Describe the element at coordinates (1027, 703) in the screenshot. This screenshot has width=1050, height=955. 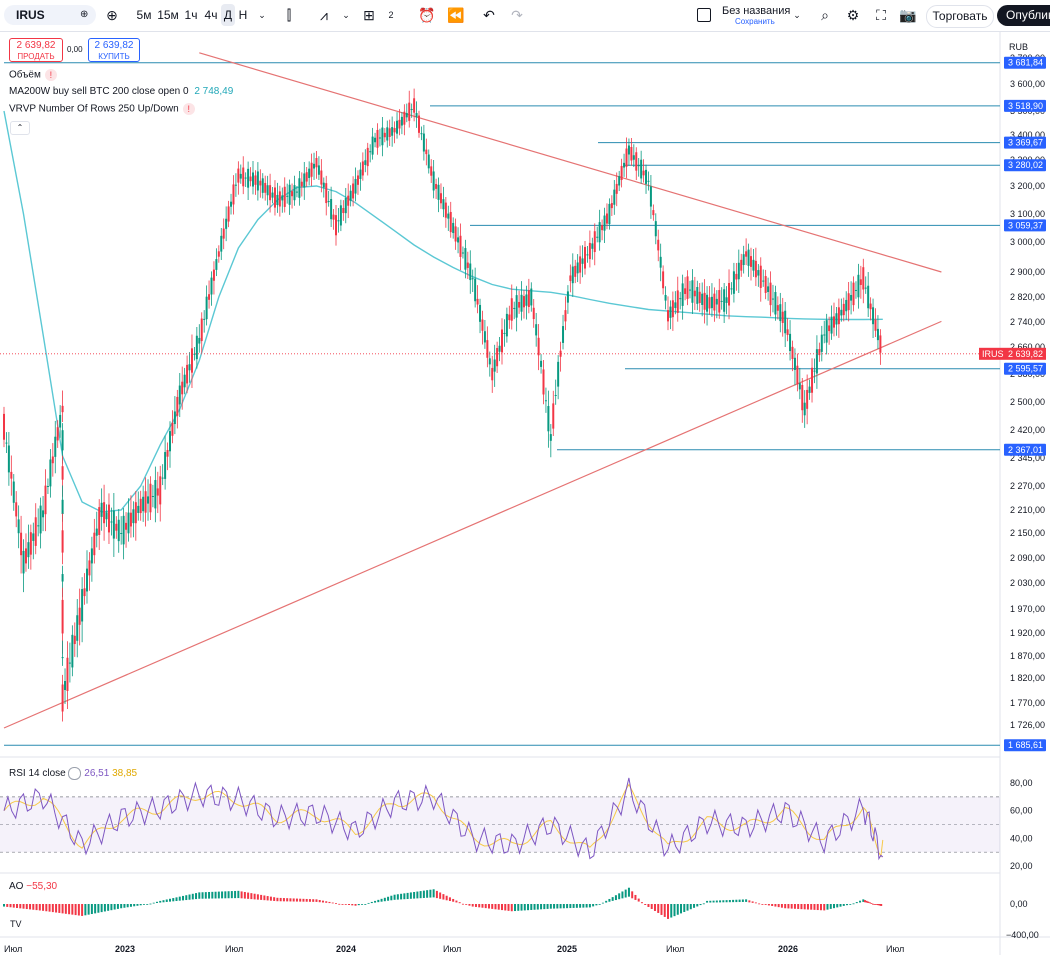
I see `price-tick-label: 1 770,00` at that location.